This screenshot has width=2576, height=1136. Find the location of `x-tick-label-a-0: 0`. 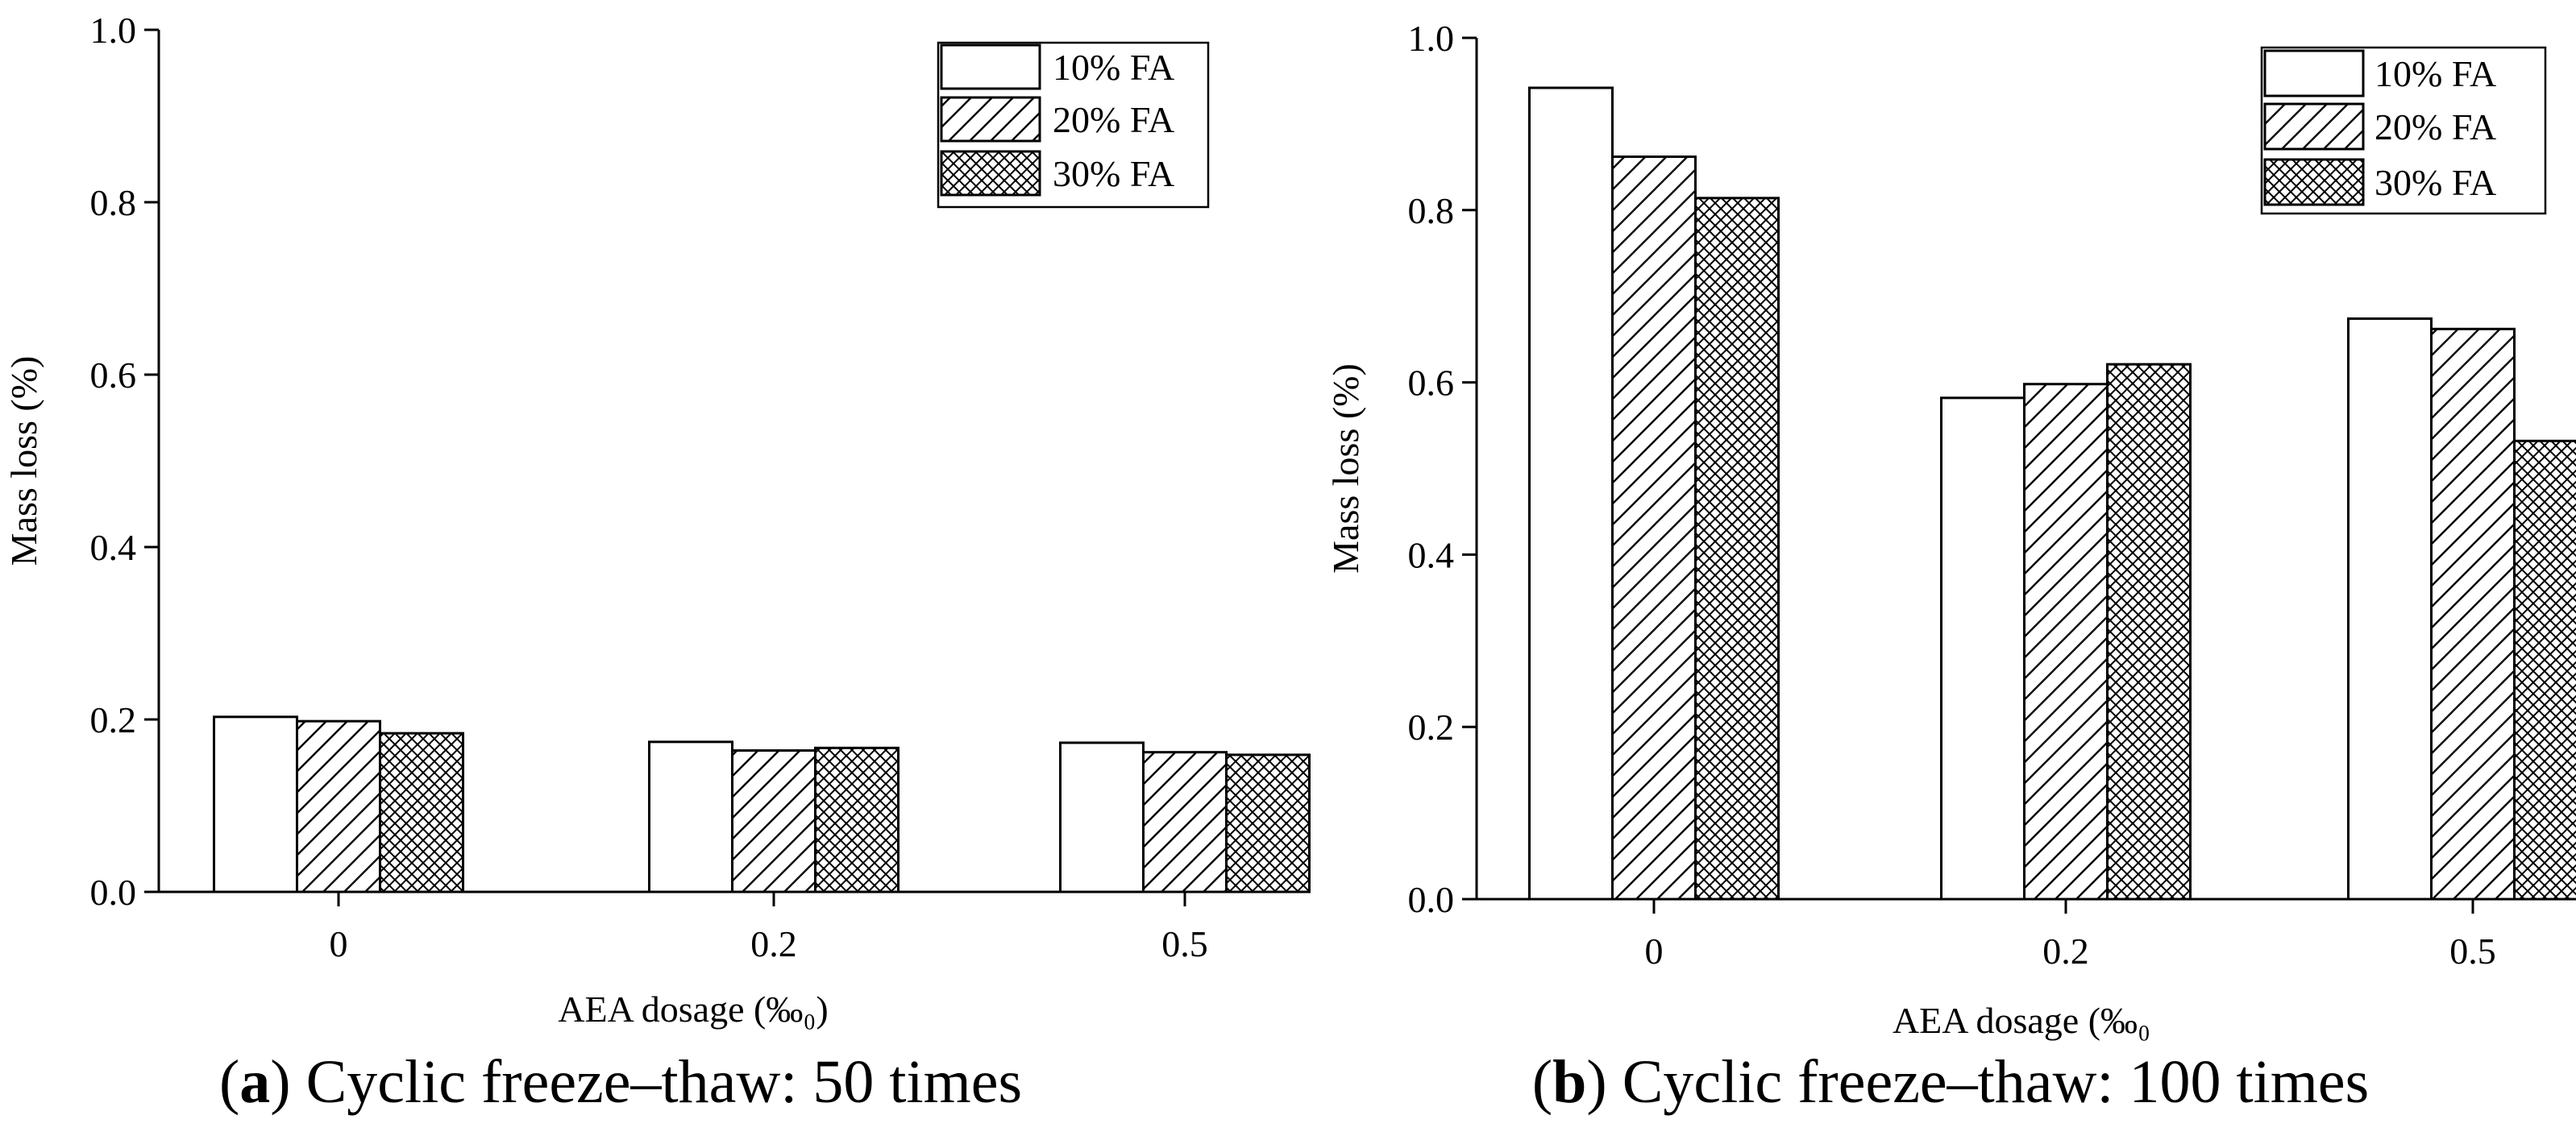

x-tick-label-a-0: 0 is located at coordinates (339, 944).